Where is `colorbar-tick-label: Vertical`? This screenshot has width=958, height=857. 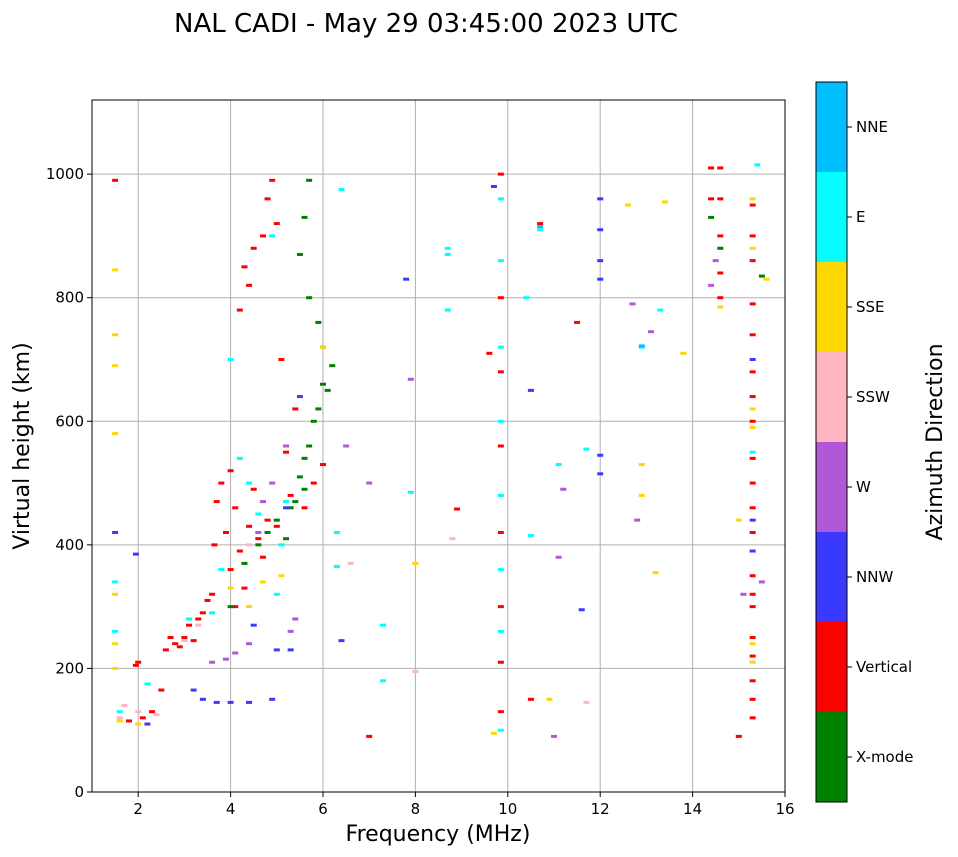
colorbar-tick-label: Vertical is located at coordinates (884, 667).